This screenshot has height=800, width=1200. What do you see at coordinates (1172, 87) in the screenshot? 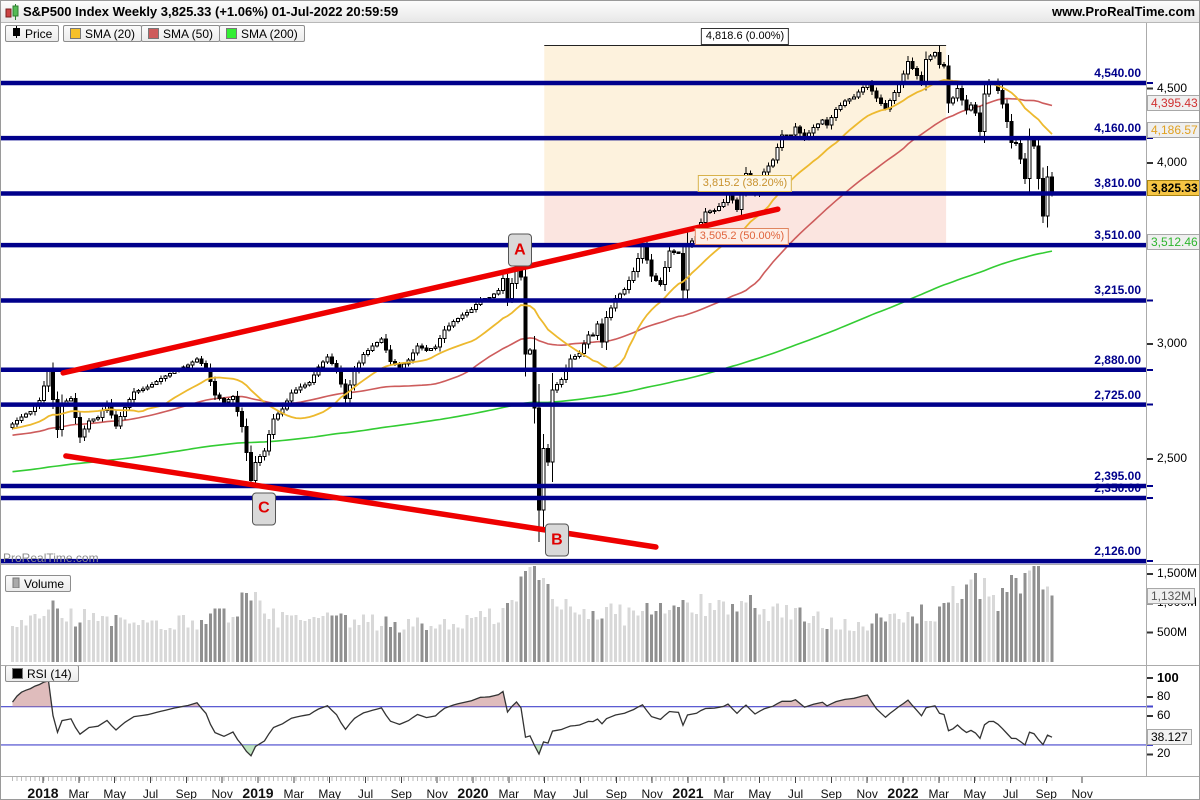
I see `price-axis-tick-4500: 4,500` at bounding box center [1172, 87].